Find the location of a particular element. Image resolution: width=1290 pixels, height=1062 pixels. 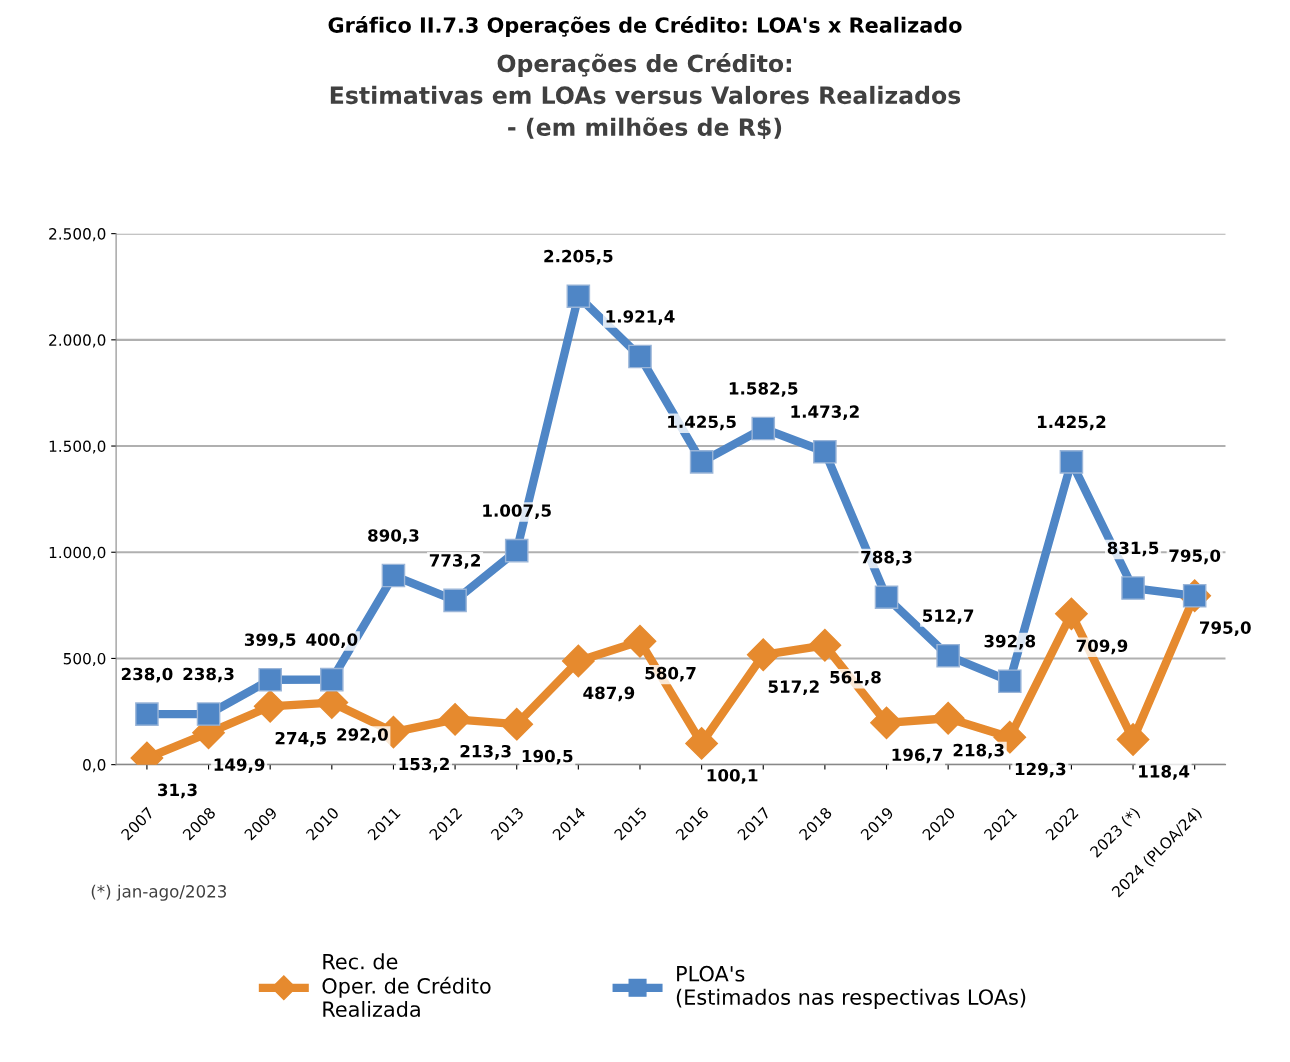

data-label: 153,2 is located at coordinates (424, 765).